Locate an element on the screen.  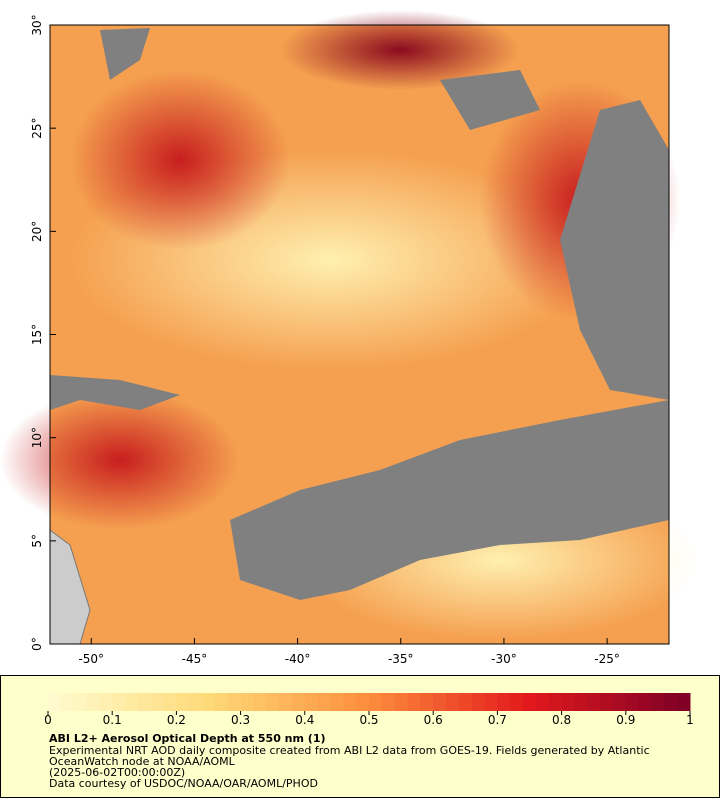
x-tick-label: -30° is located at coordinates (504, 659).